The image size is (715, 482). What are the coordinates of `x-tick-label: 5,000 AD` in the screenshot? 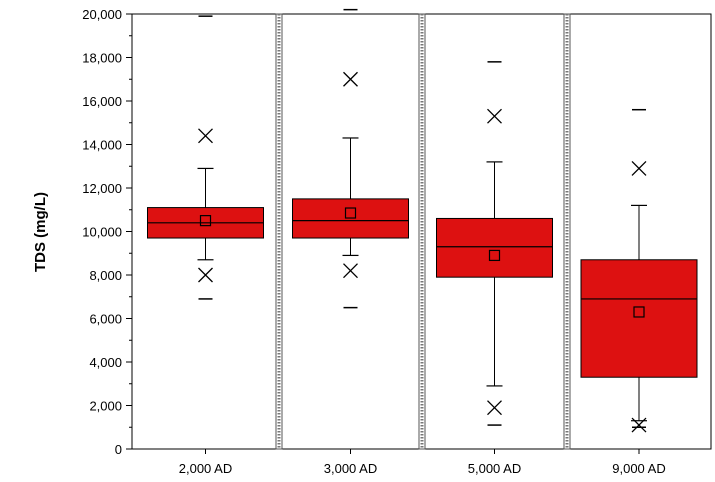 It's located at (495, 468).